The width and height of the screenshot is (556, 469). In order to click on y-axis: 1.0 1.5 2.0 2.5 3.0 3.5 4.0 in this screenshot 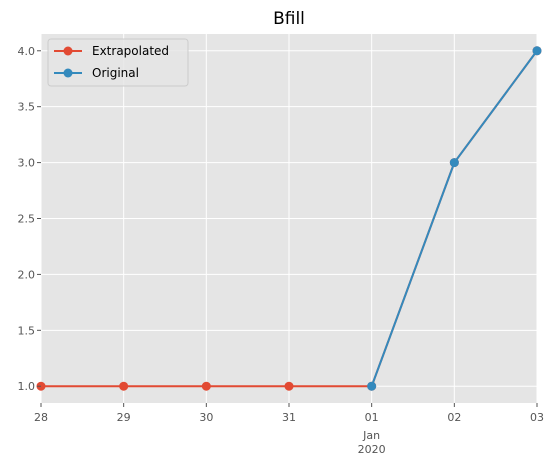, I will do `click(29, 219)`.